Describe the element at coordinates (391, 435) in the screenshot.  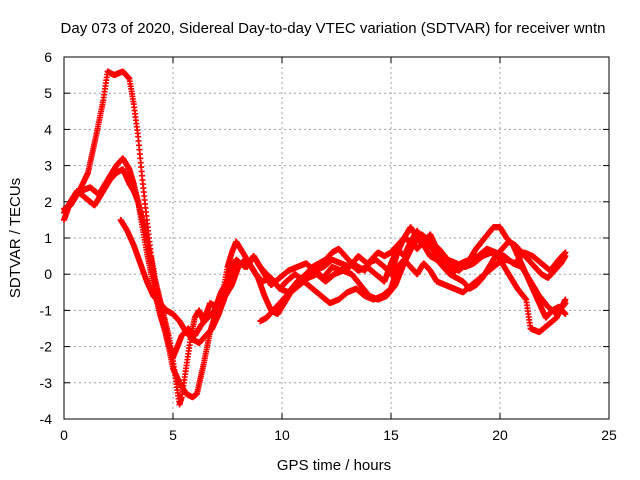
I see `x-tick-label: 15` at that location.